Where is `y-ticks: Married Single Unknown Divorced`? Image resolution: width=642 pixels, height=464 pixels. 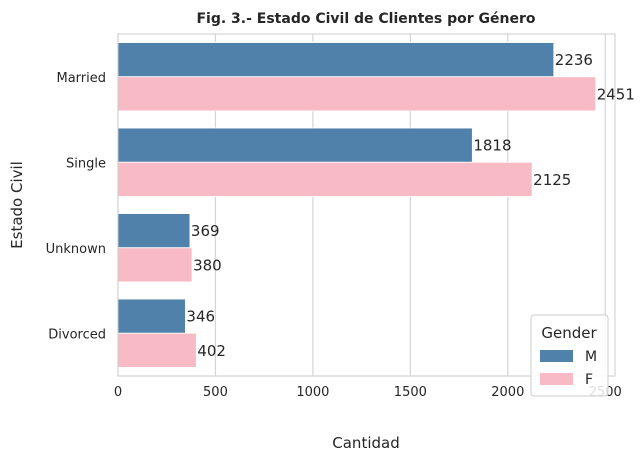
y-ticks: Married Single Unknown Divorced is located at coordinates (76, 207).